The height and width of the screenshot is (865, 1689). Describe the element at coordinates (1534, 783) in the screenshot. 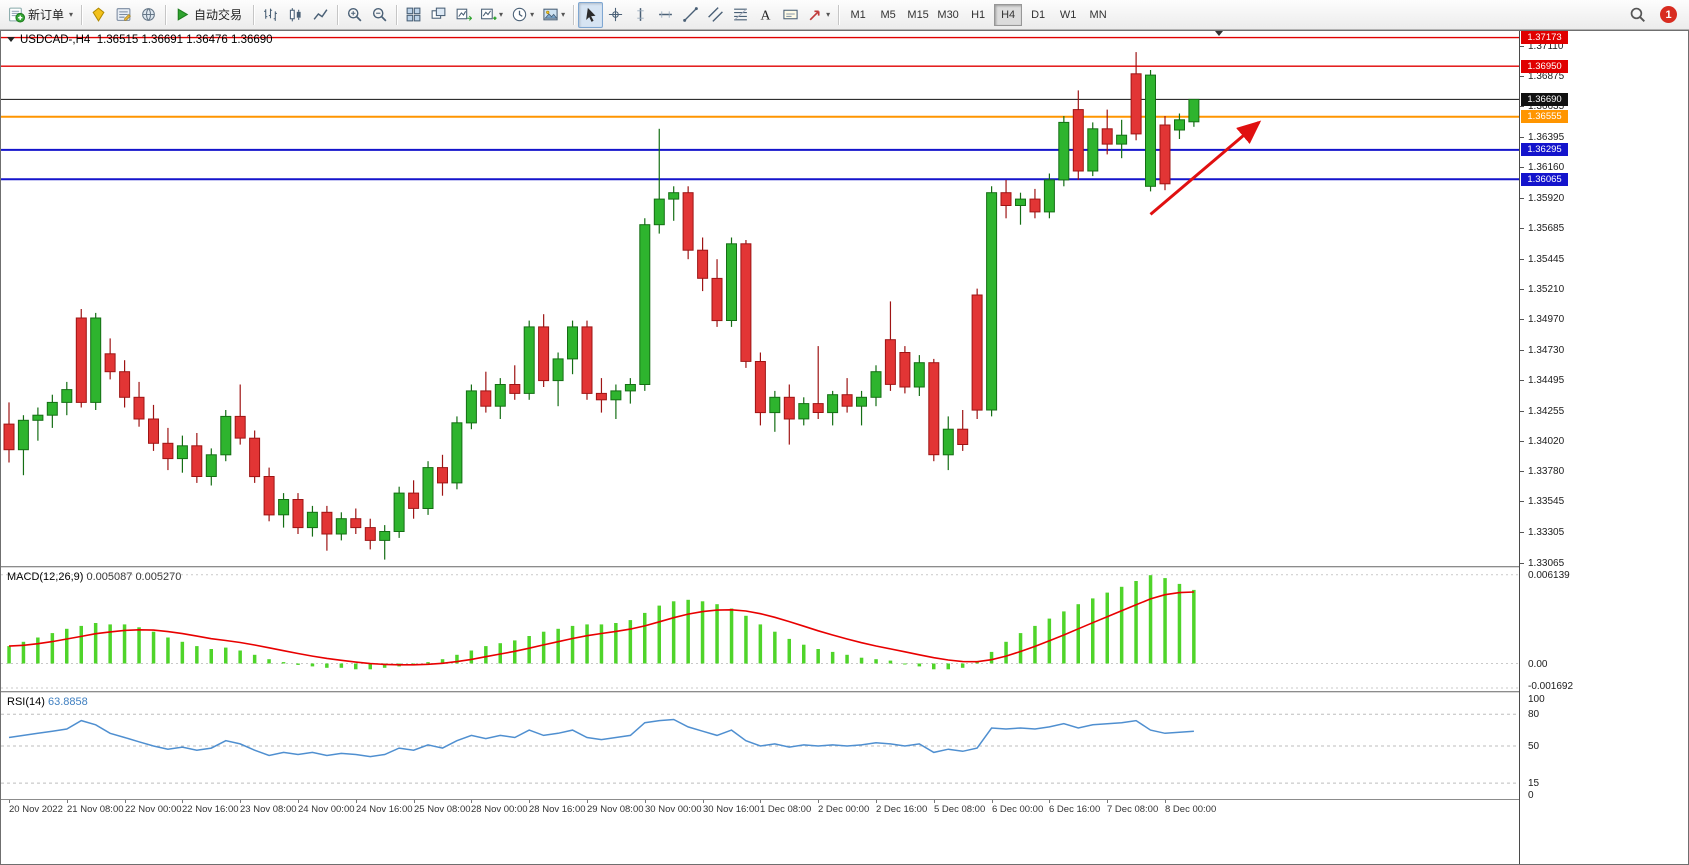

I see `rsi-axis-label: 15` at that location.